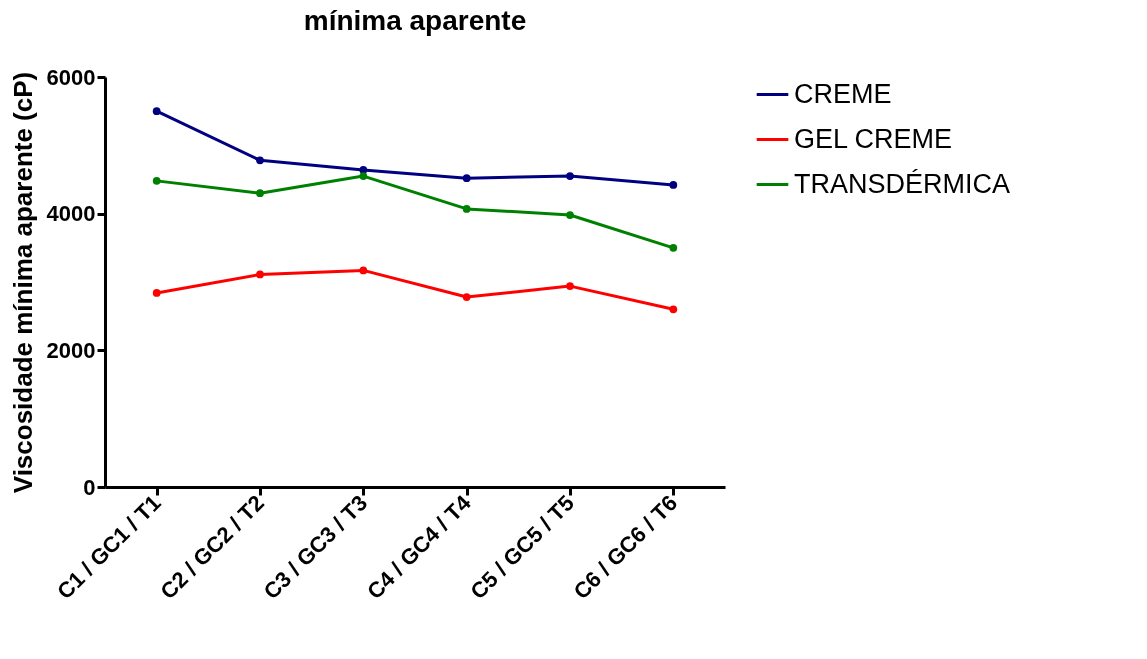 The width and height of the screenshot is (1147, 659). What do you see at coordinates (843, 93) in the screenshot?
I see `legend-label: CREME` at bounding box center [843, 93].